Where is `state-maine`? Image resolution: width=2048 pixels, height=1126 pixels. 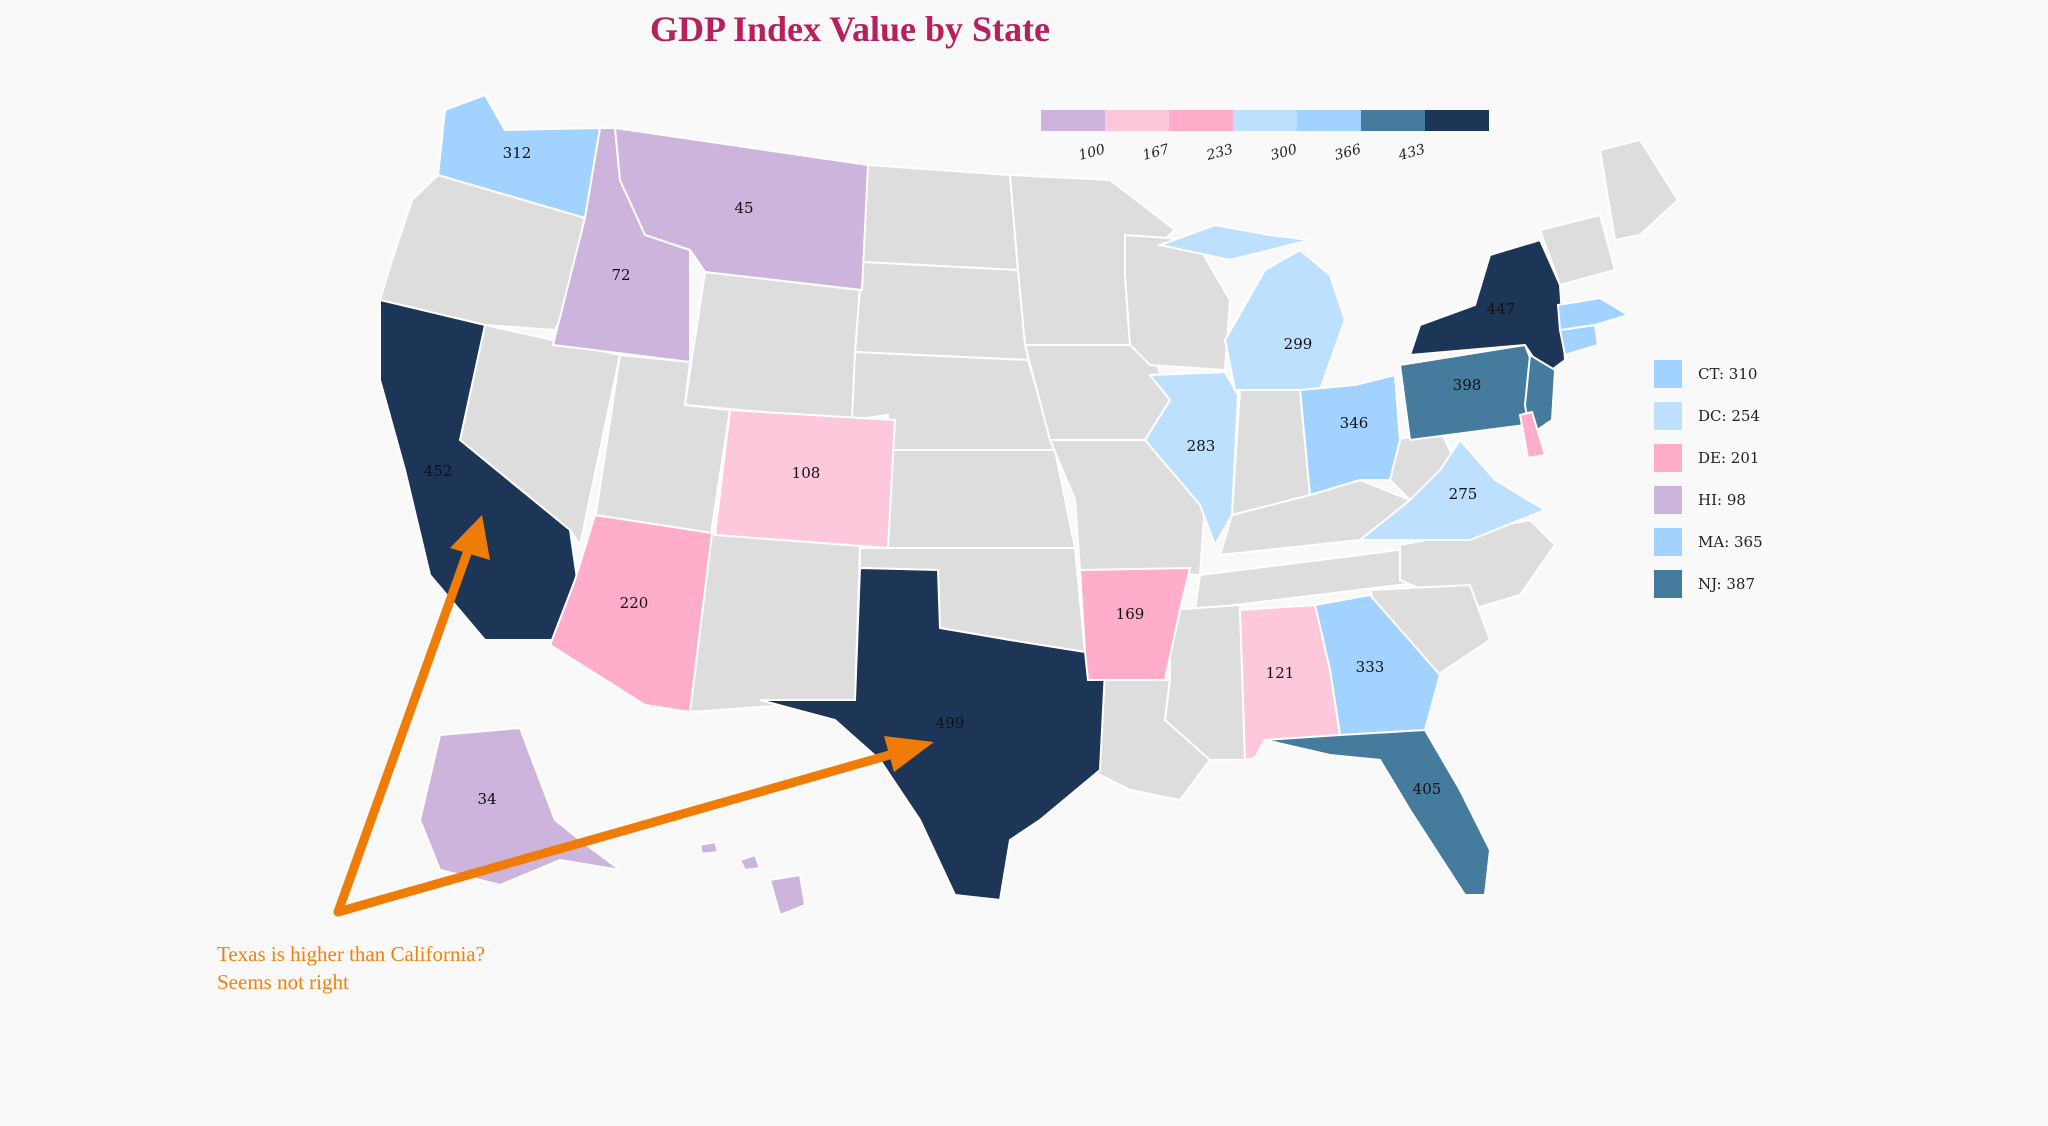
state-maine is located at coordinates (1639, 190).